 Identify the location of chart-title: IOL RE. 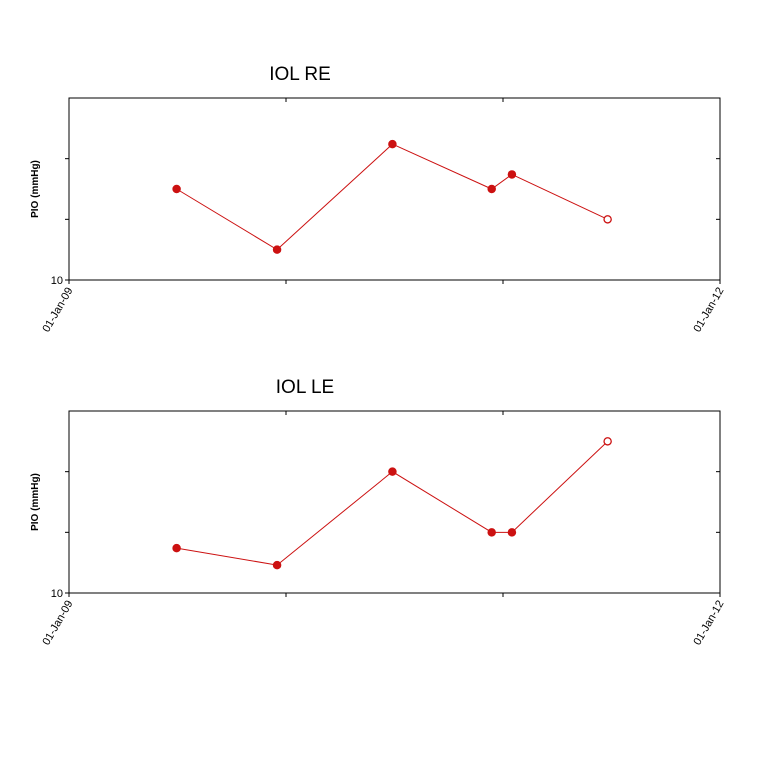
(300, 74).